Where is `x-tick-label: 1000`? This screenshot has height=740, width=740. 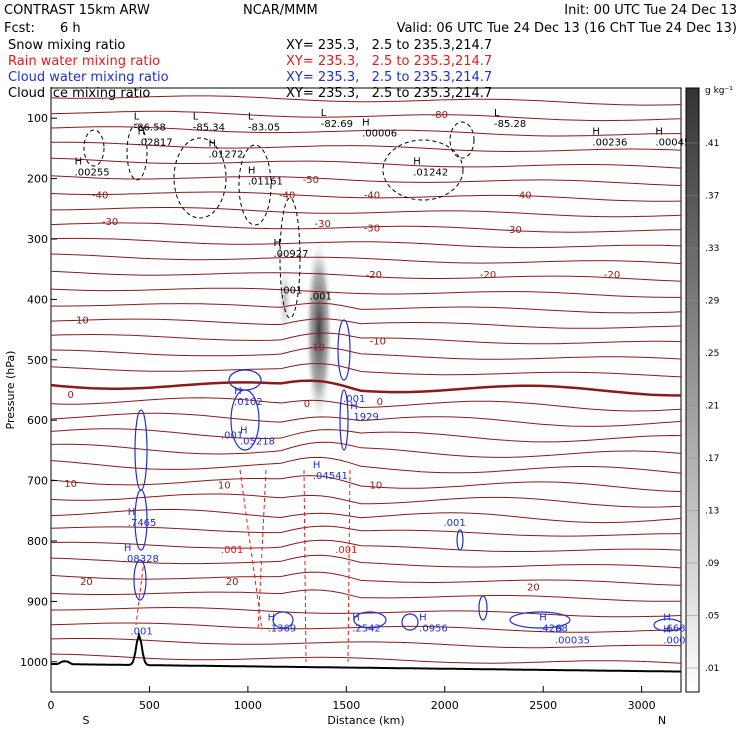
x-tick-label: 1000 is located at coordinates (248, 705).